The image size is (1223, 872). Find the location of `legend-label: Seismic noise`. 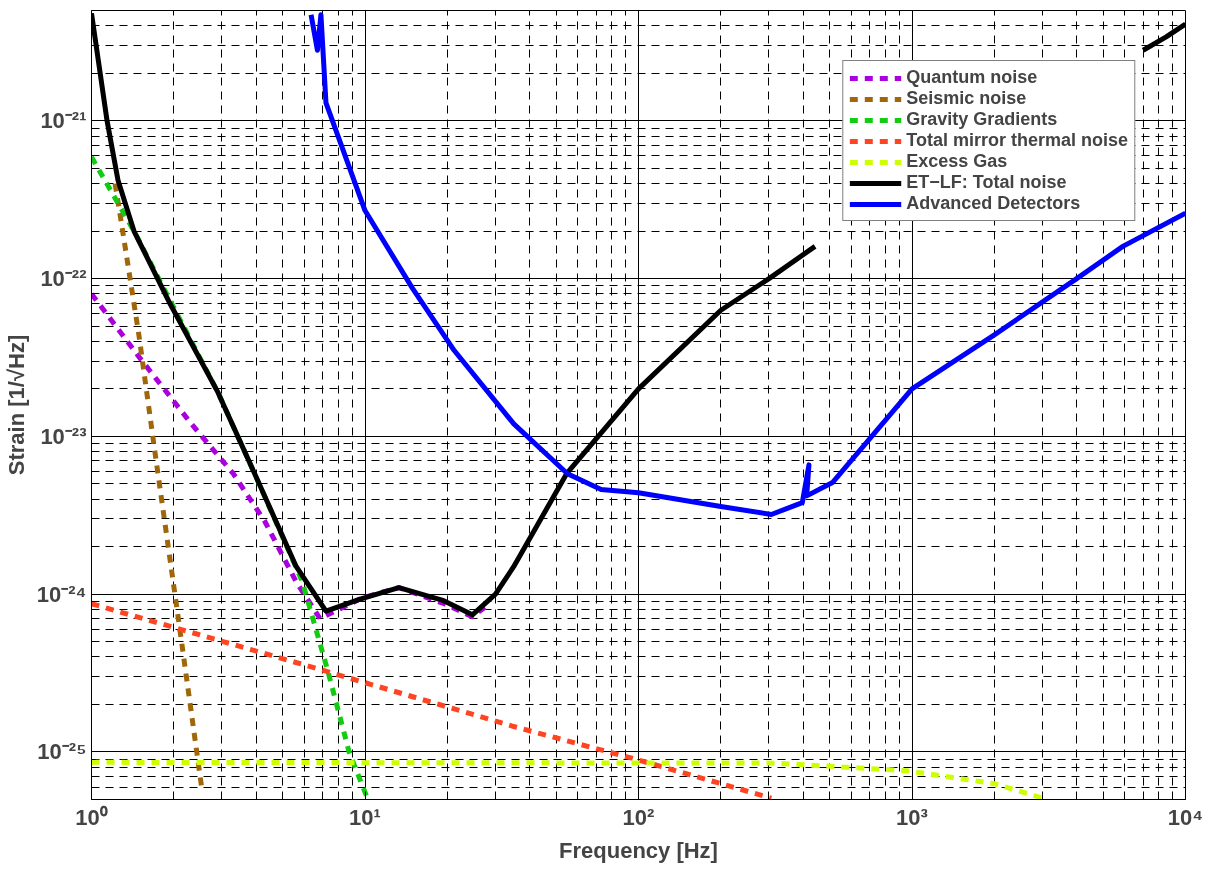

legend-label: Seismic noise is located at coordinates (966, 98).